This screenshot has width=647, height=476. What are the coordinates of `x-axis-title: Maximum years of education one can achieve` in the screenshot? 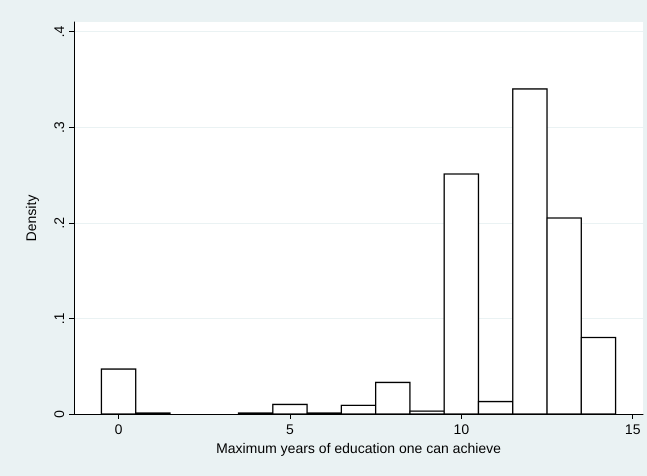 It's located at (359, 448).